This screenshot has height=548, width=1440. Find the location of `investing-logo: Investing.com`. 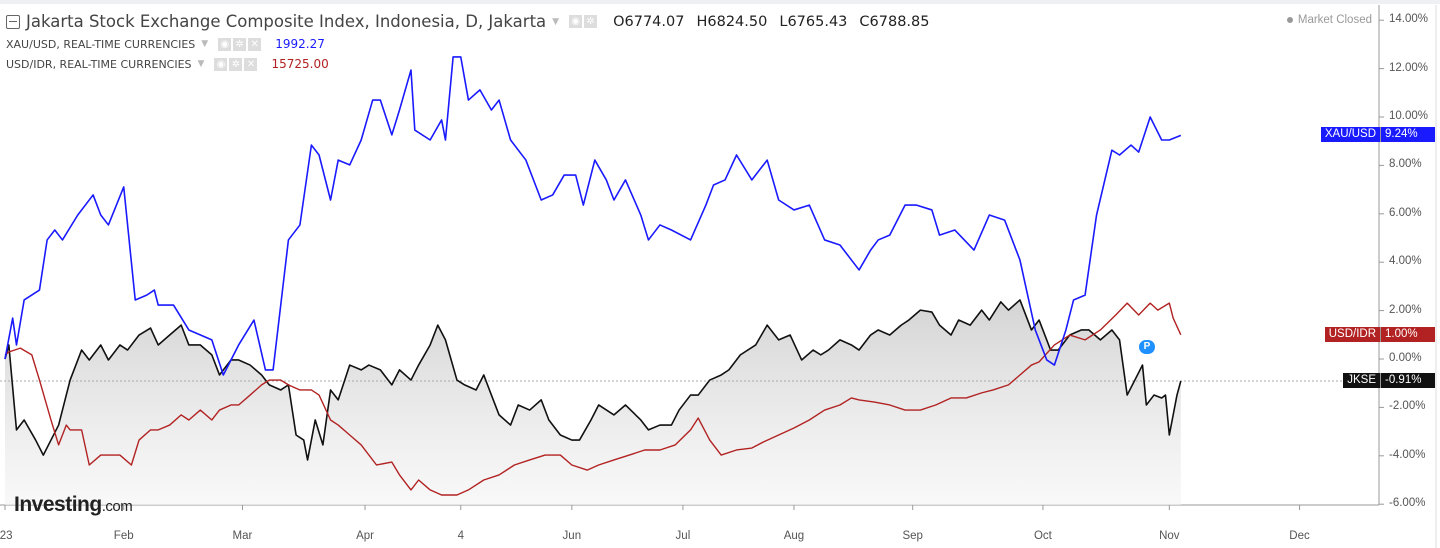

investing-logo: Investing.com is located at coordinates (73, 504).